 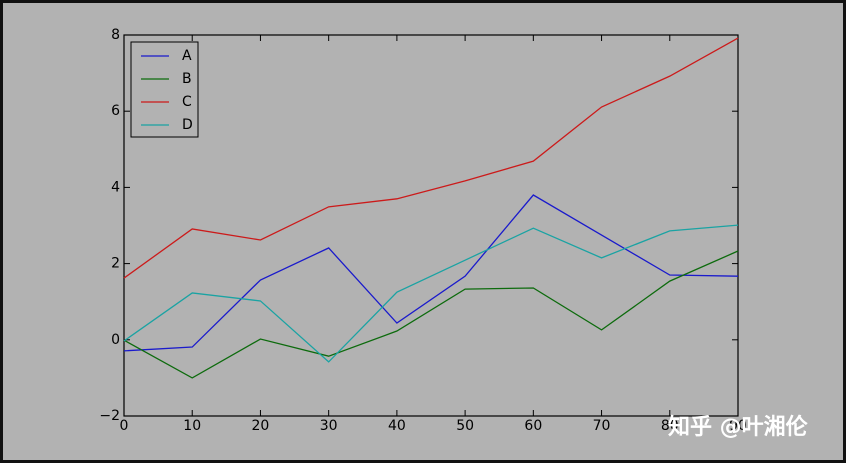 I want to click on y-tick-label: 2, so click(x=115, y=264).